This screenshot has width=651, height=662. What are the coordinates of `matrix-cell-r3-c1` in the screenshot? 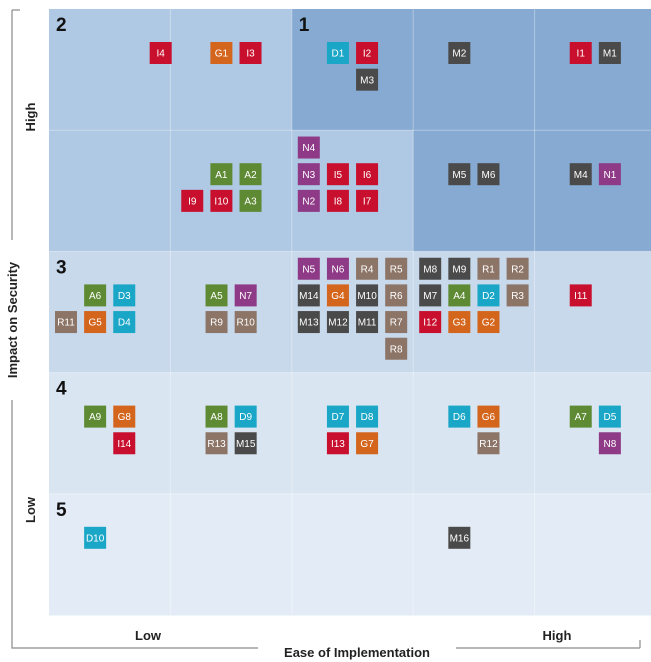 It's located at (231, 433).